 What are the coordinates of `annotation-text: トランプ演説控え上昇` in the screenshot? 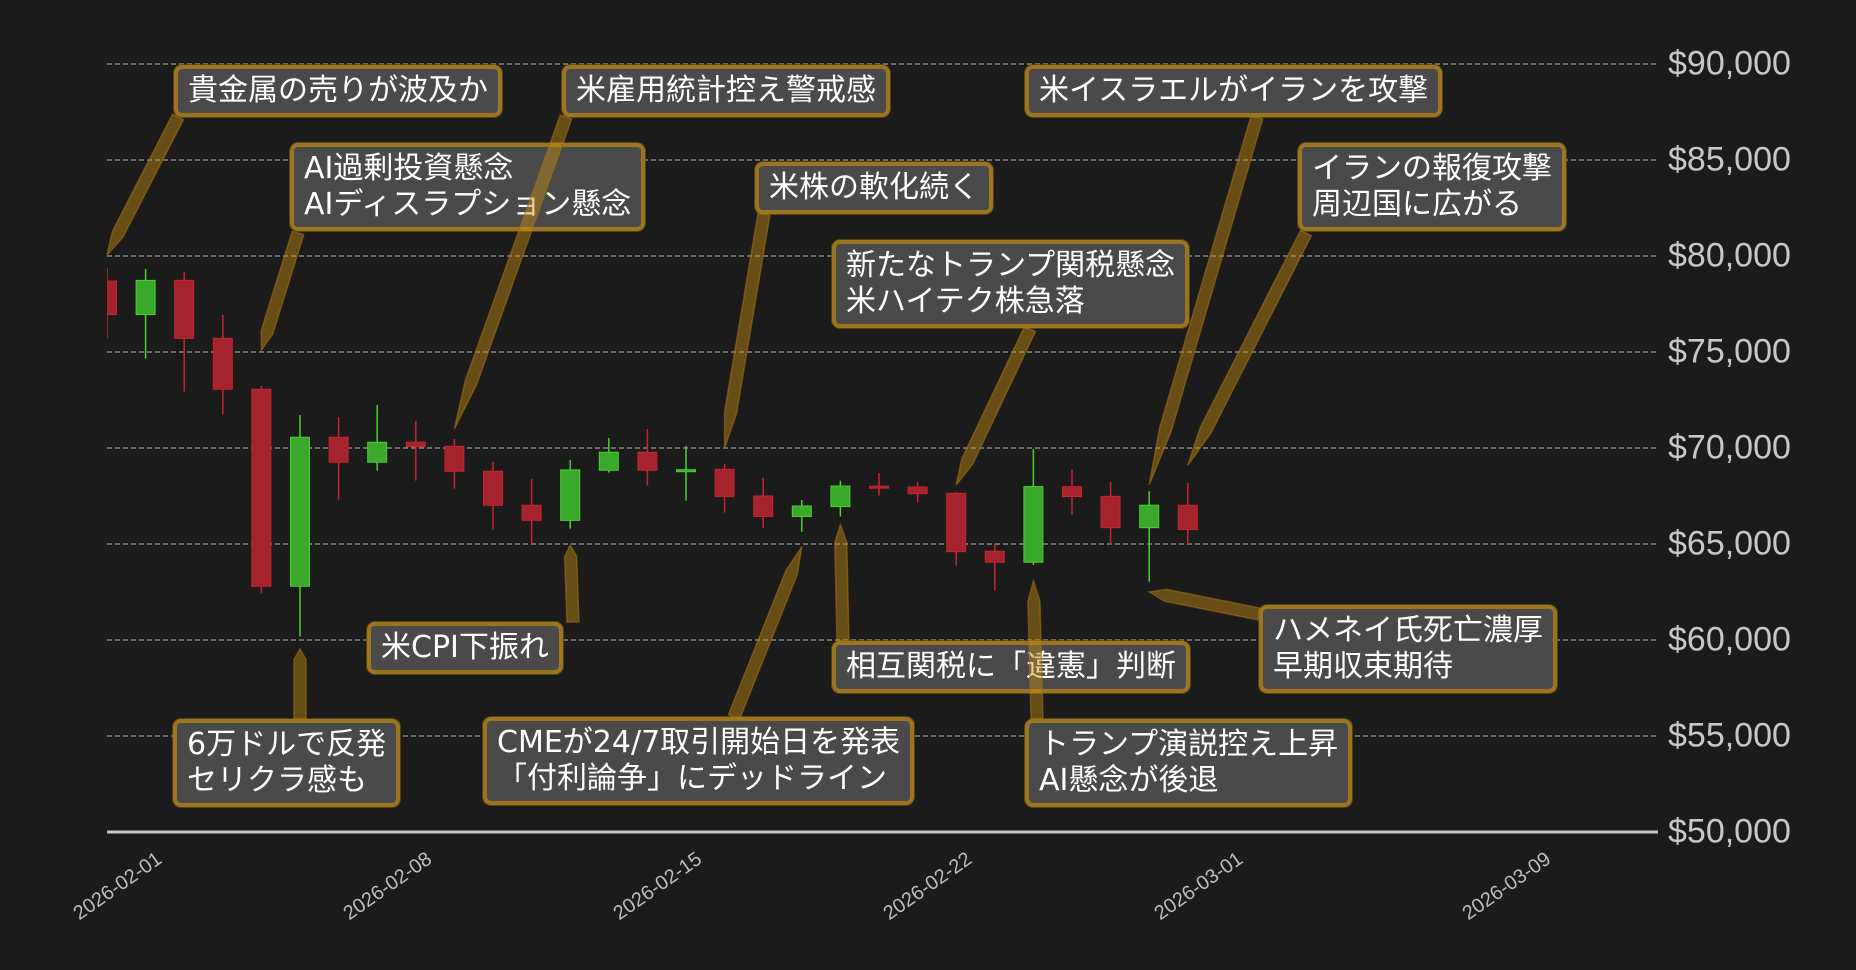 It's located at (1189, 744).